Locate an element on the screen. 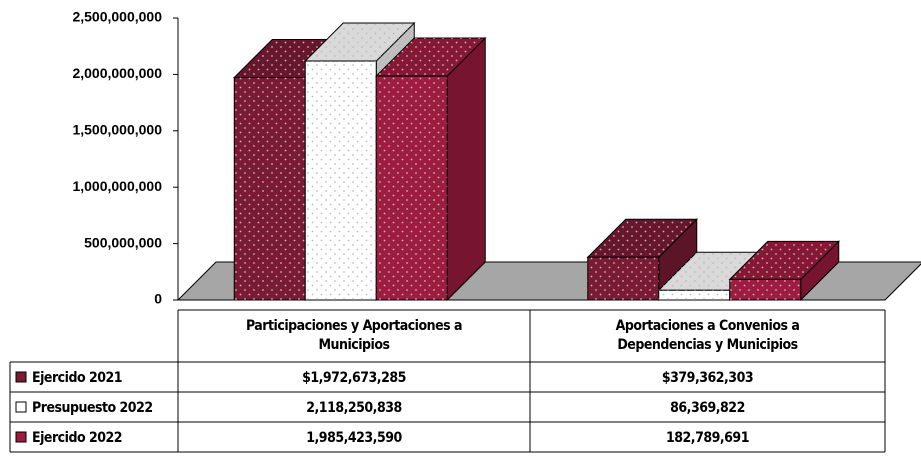 This screenshot has height=458, width=921. y-tick-label: 1,000,000,000 is located at coordinates (117, 186).